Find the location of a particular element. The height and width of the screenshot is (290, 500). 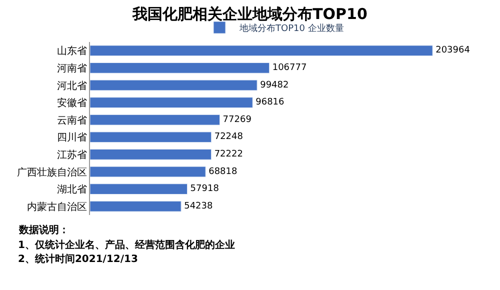

y-tick-label: 内蒙古自治区 is located at coordinates (57, 206).